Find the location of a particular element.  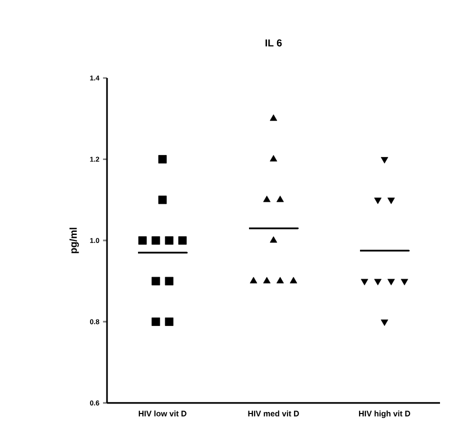

x-tick-label: HIV high vit D is located at coordinates (384, 414).